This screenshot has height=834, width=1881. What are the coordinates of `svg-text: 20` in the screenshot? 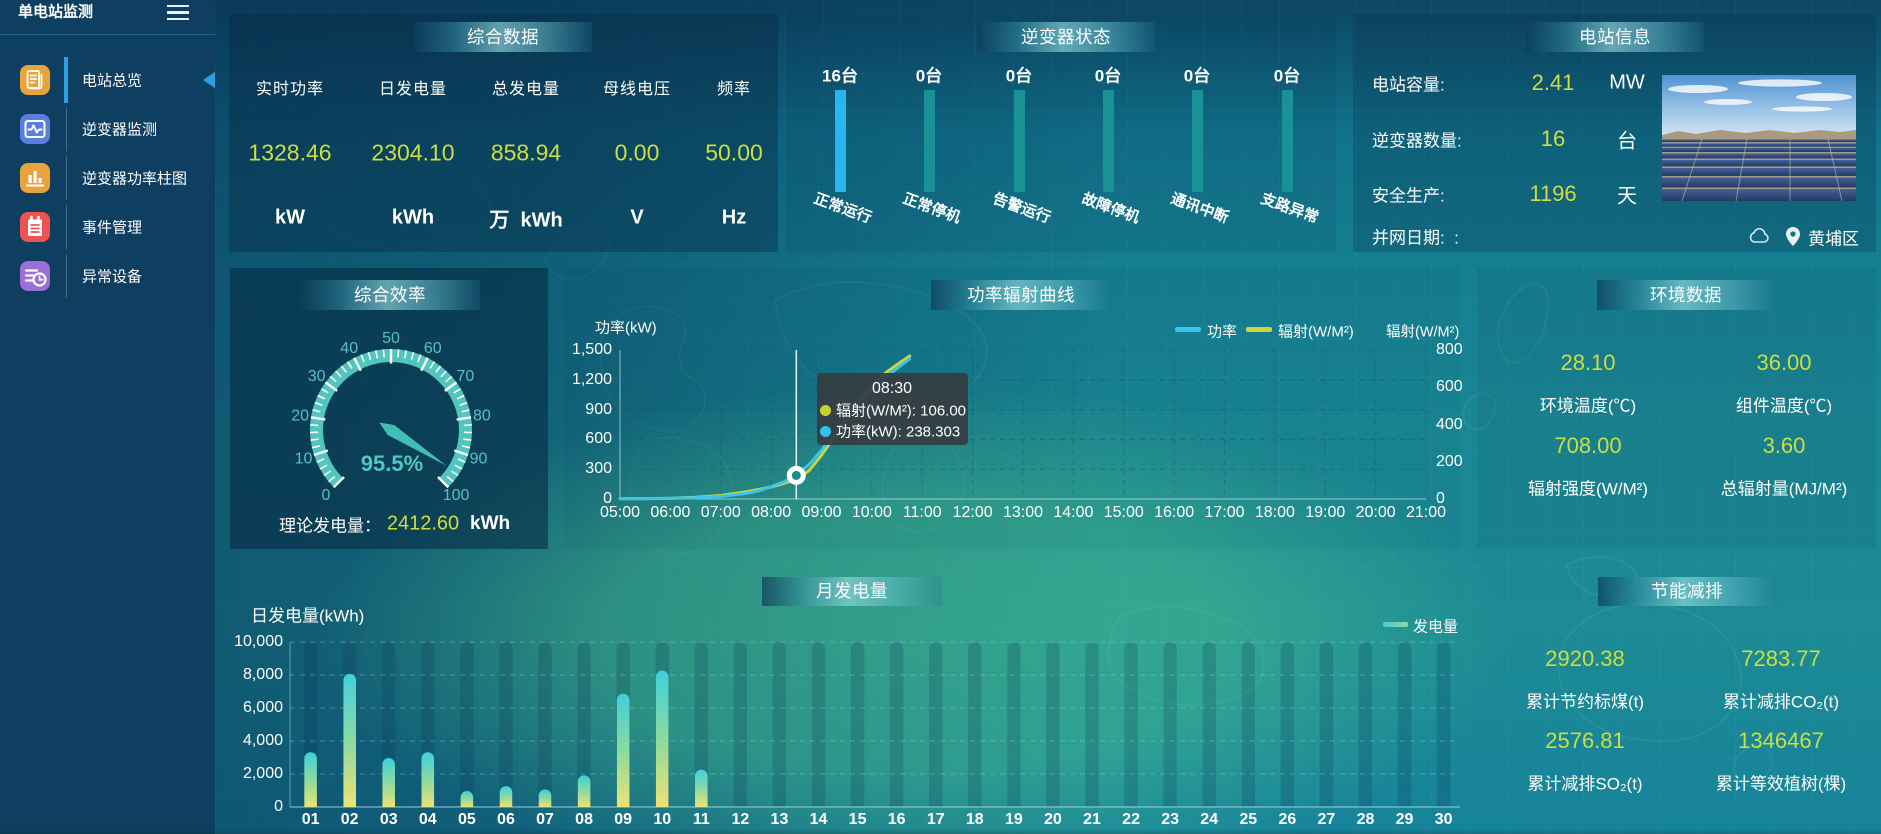 It's located at (300, 416).